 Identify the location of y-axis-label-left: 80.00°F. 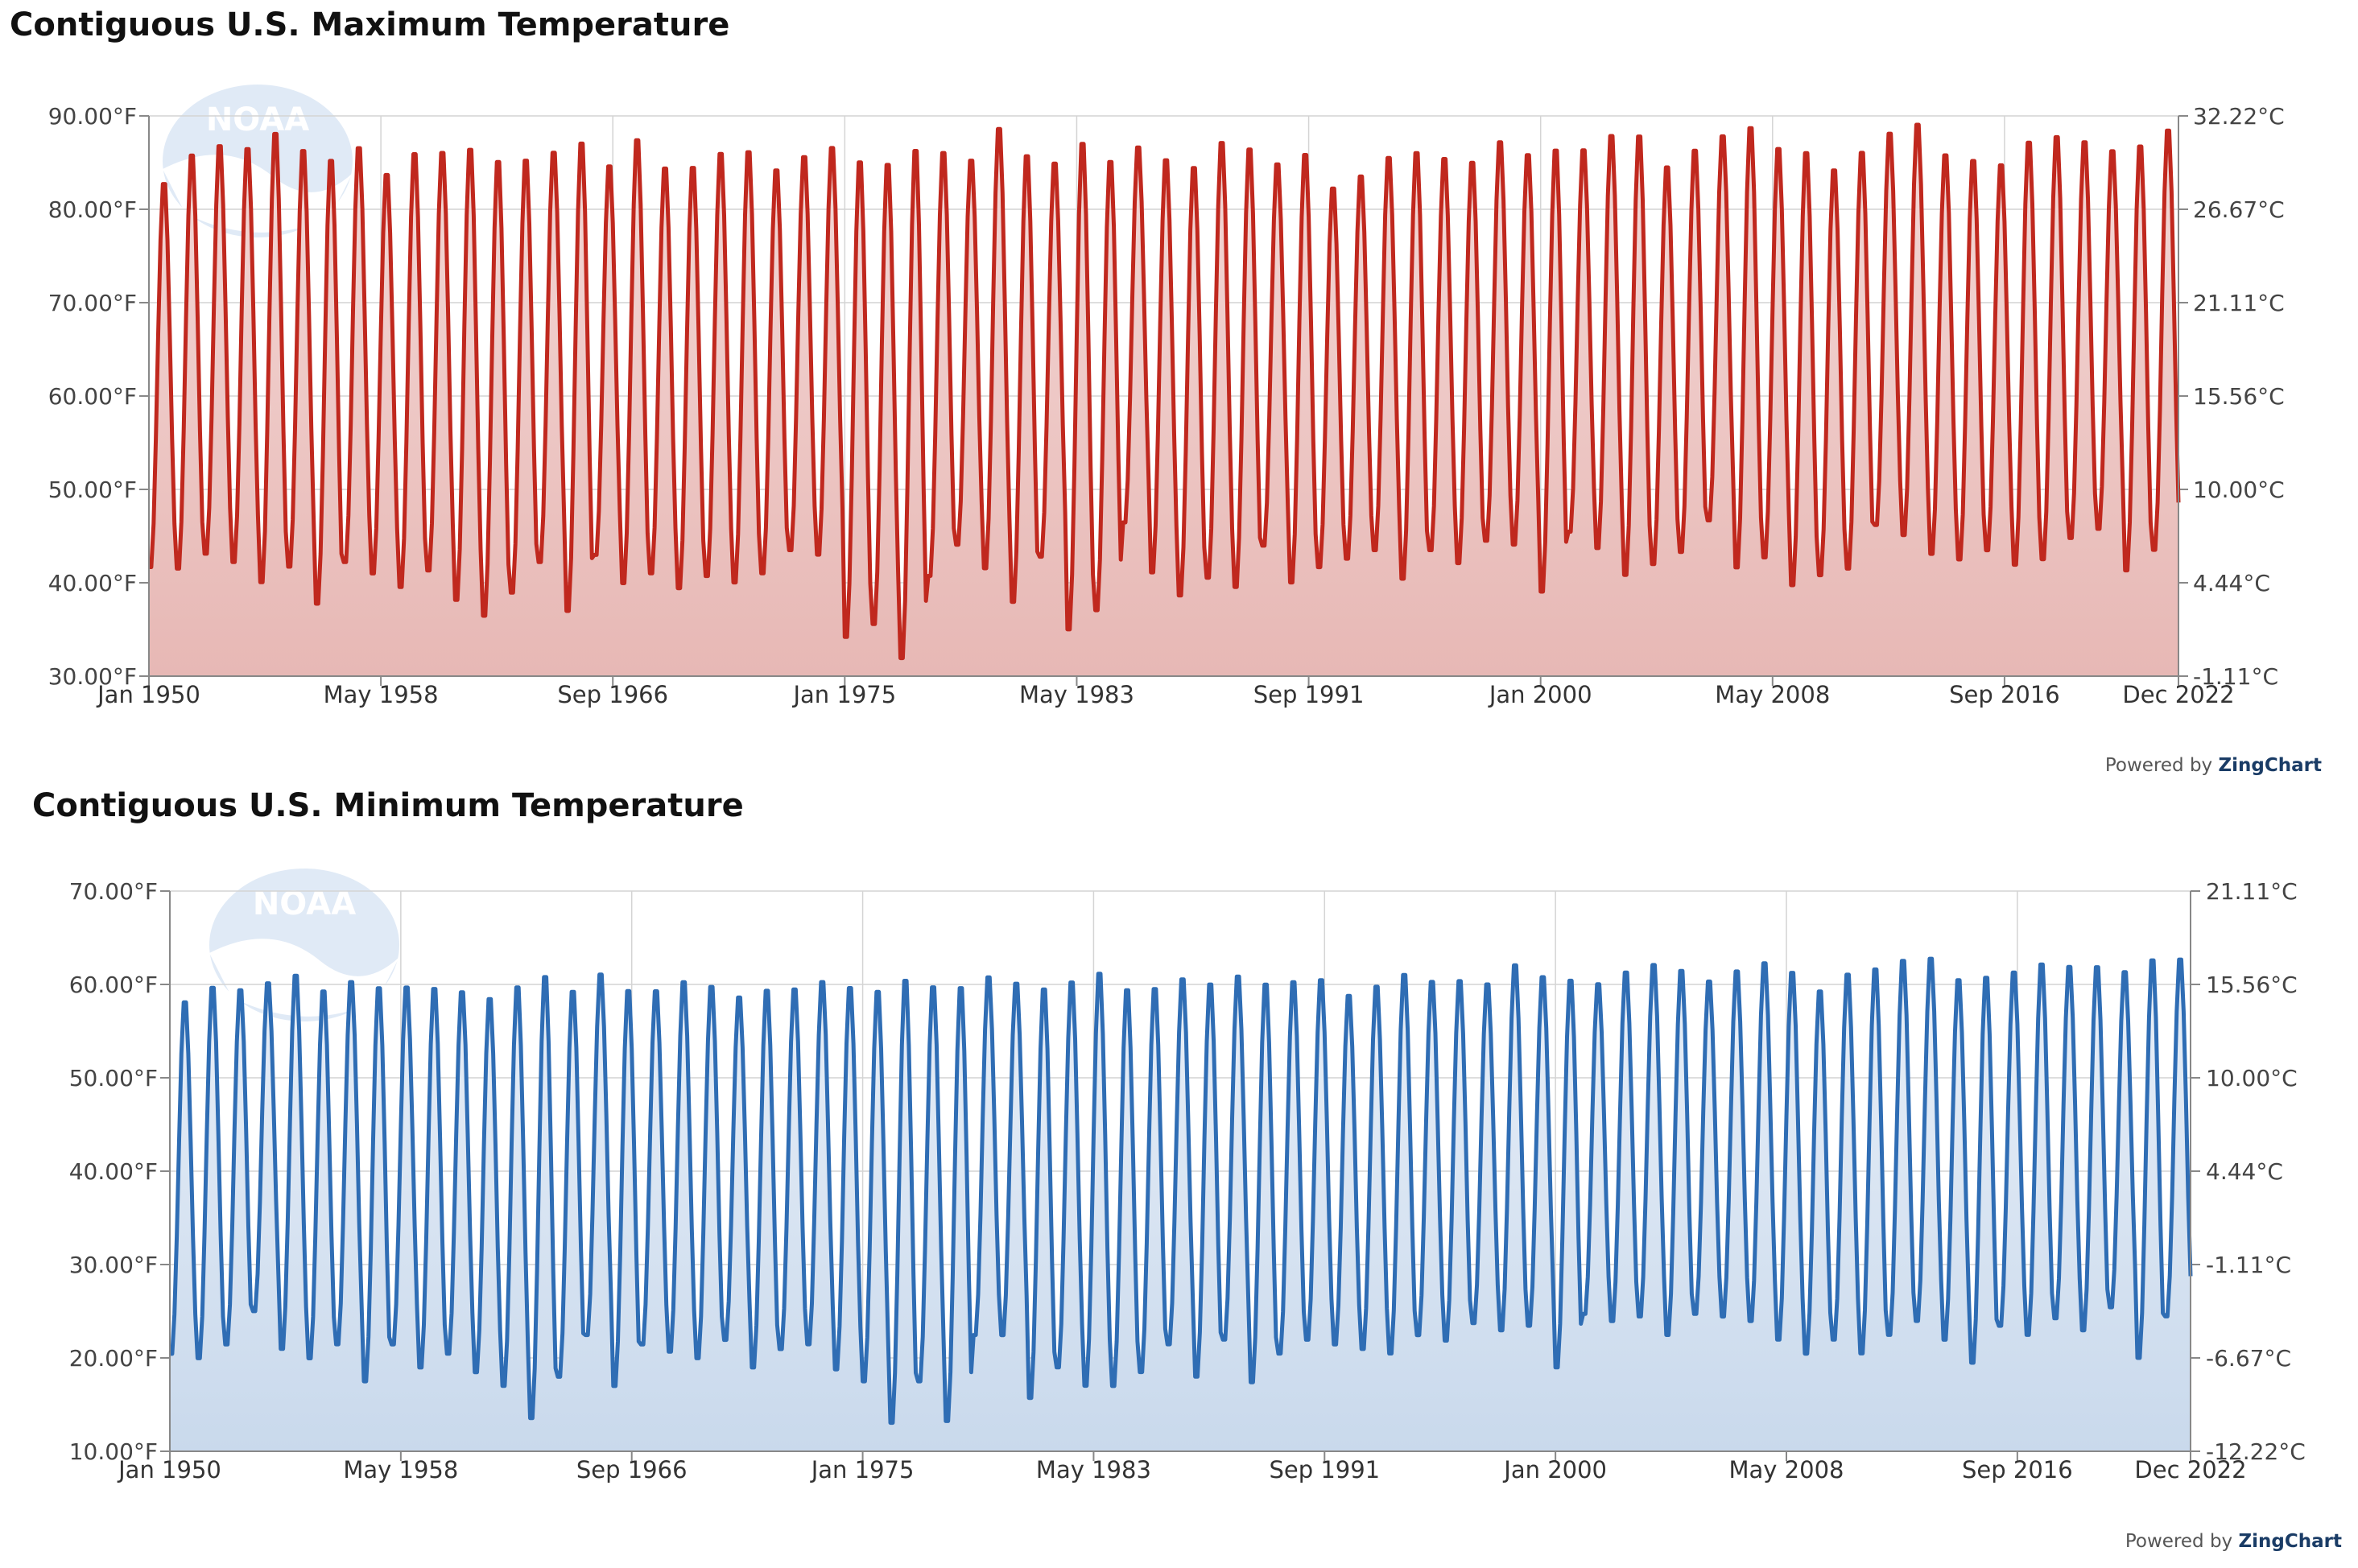
(92, 210).